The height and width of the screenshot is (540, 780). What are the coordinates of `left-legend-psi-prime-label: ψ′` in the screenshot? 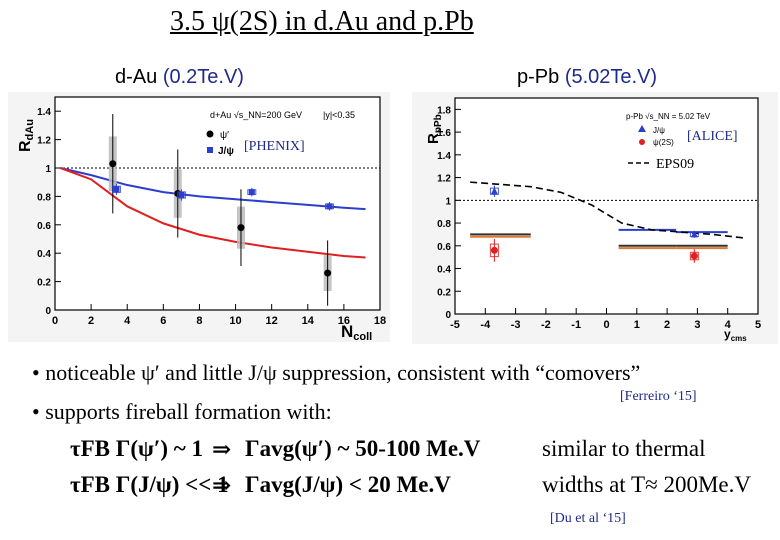 It's located at (224, 135).